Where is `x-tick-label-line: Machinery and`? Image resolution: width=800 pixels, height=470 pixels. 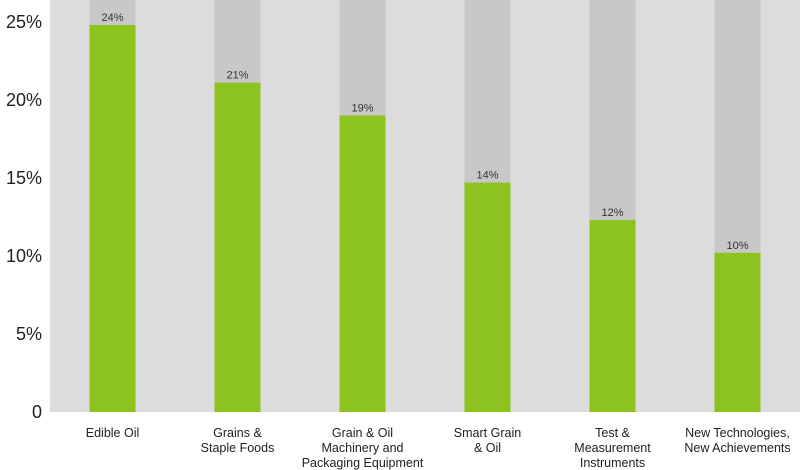 x-tick-label-line: Machinery and is located at coordinates (363, 448).